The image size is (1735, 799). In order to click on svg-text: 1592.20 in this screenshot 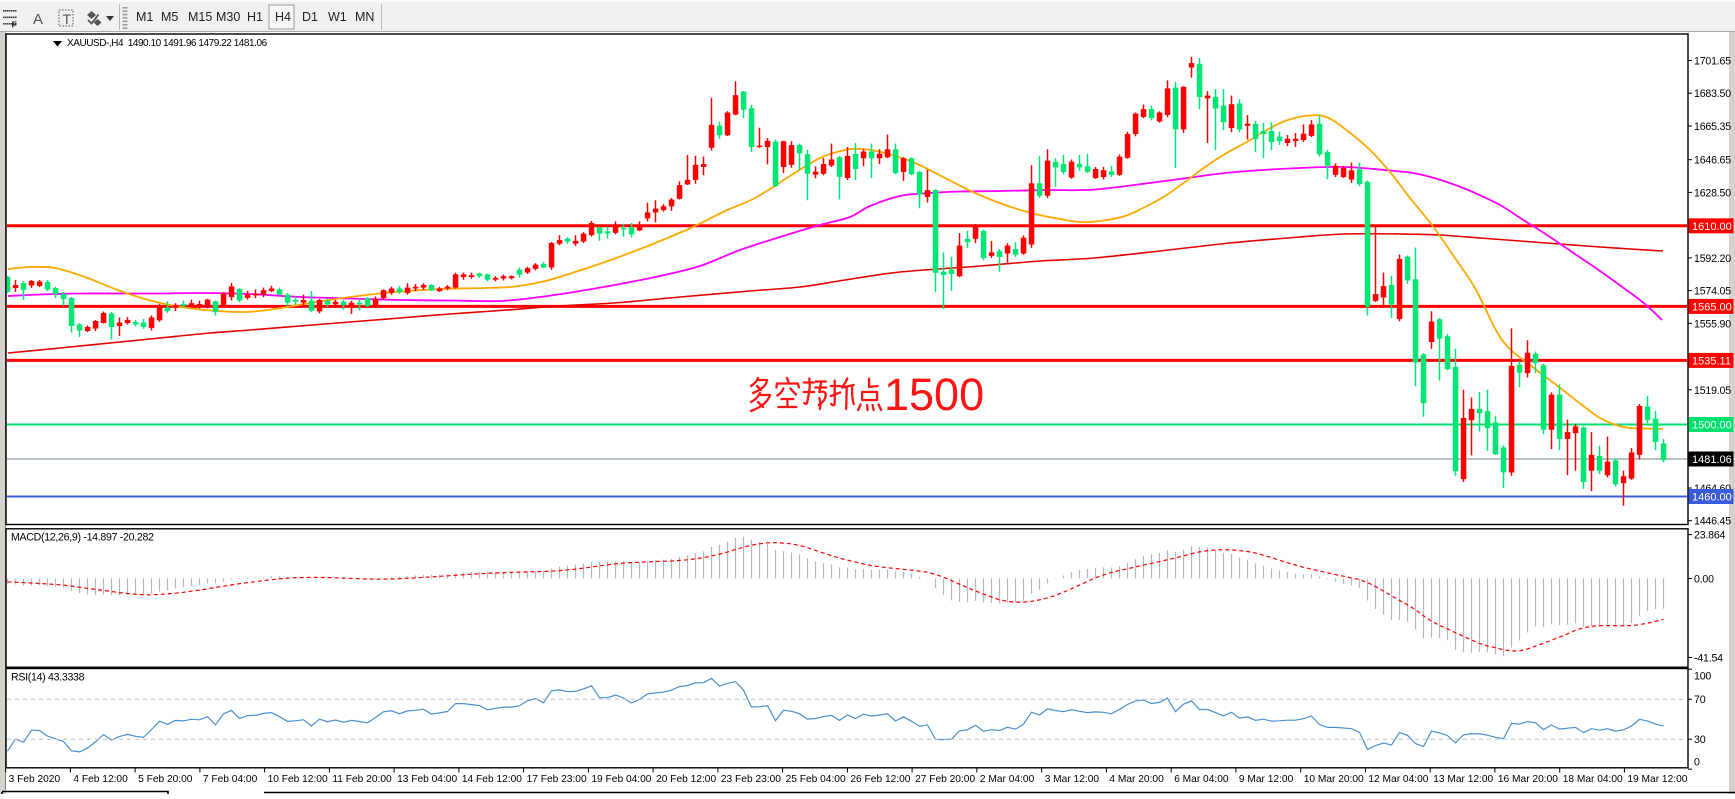, I will do `click(1712, 259)`.